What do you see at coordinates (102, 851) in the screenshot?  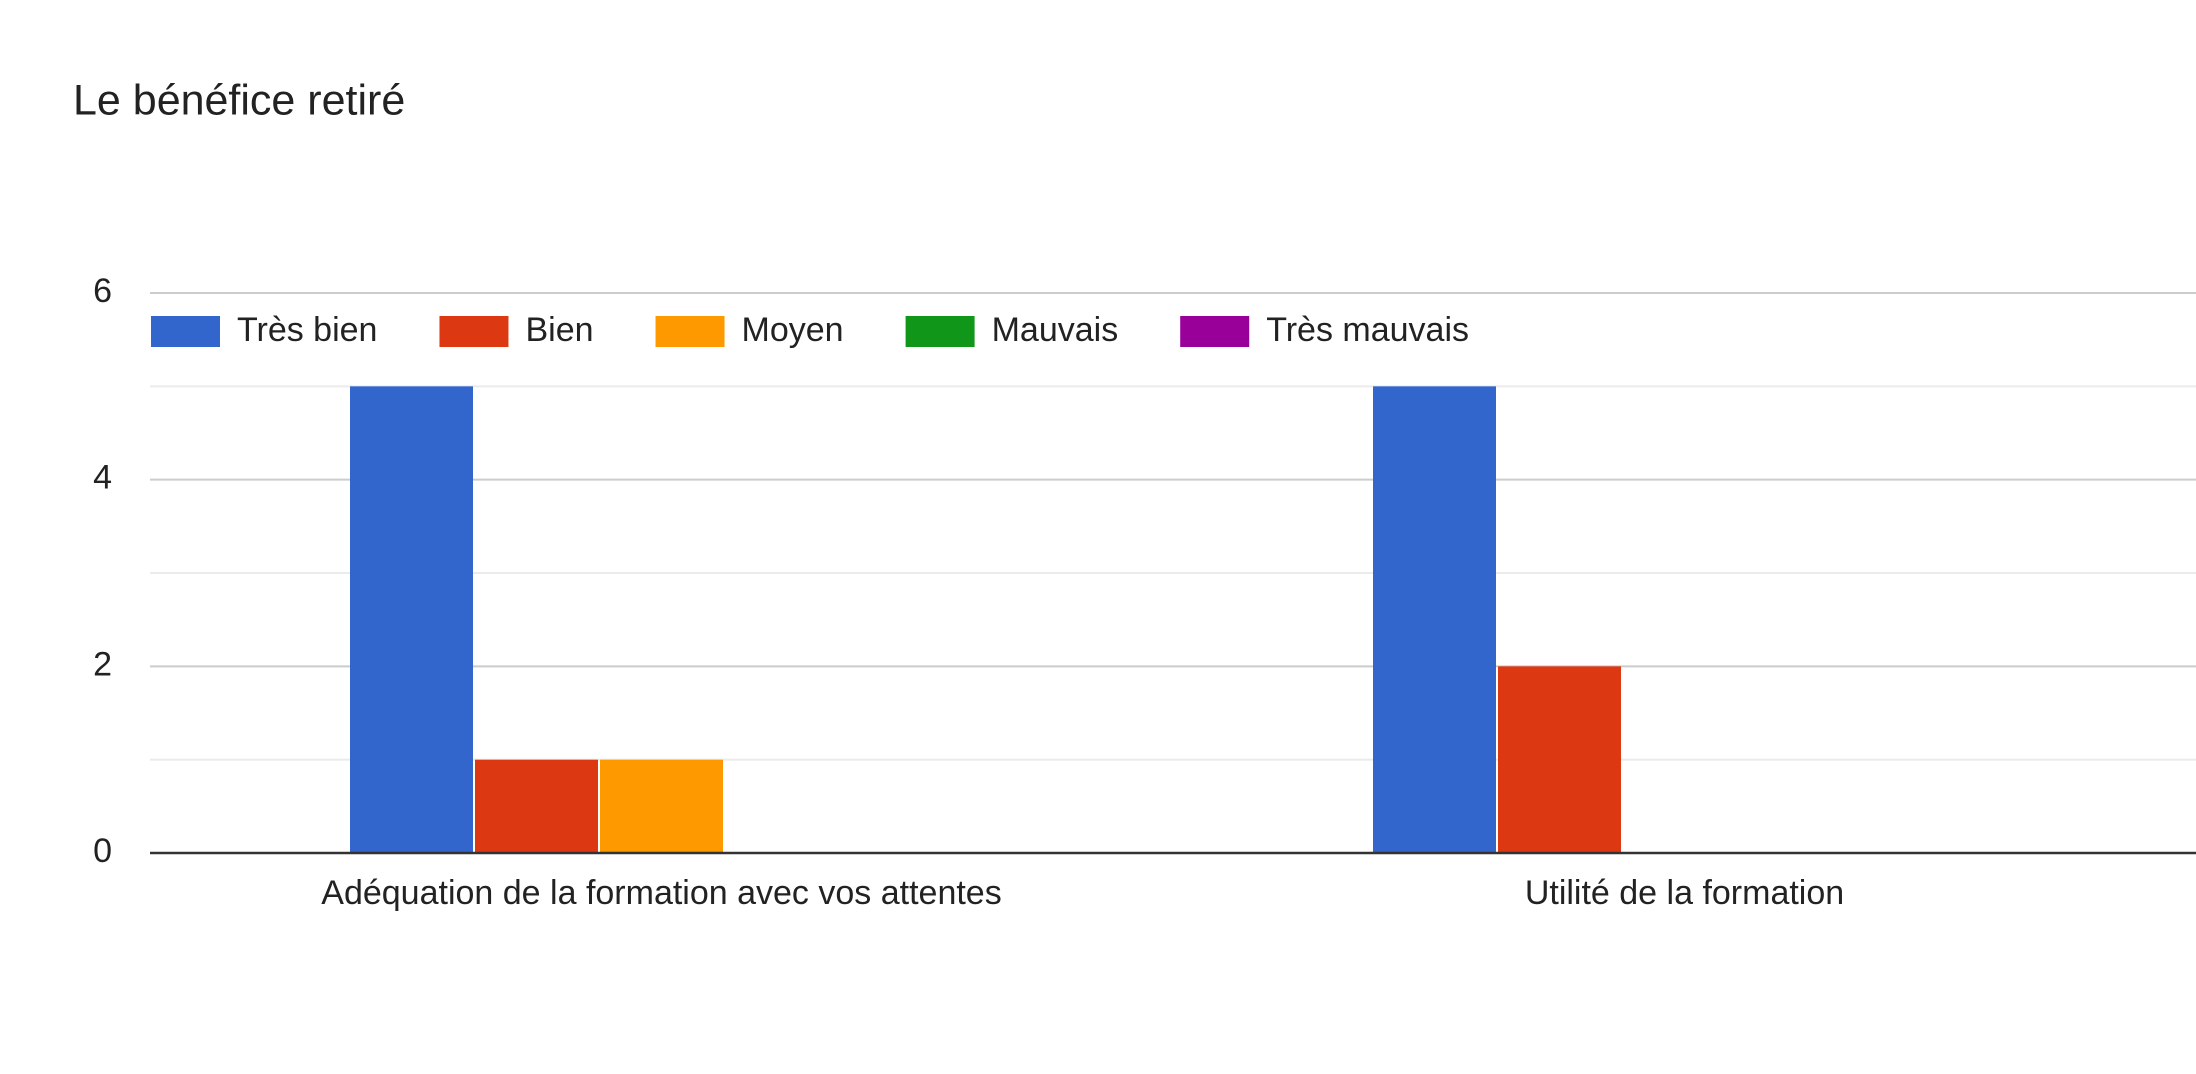 I see `y-tick-label: 0` at bounding box center [102, 851].